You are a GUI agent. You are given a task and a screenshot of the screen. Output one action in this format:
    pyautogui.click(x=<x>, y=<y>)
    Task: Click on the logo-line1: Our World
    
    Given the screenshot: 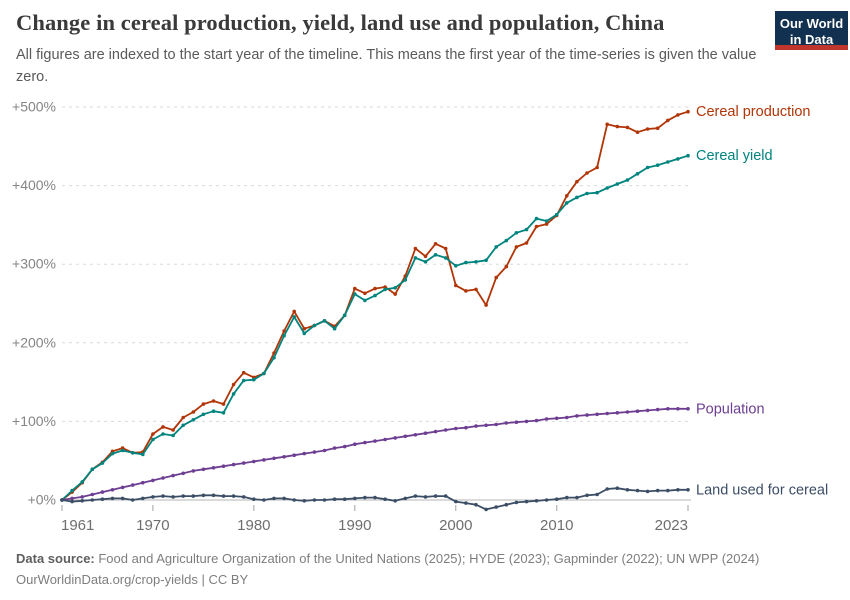 What is the action you would take?
    pyautogui.click(x=811, y=23)
    